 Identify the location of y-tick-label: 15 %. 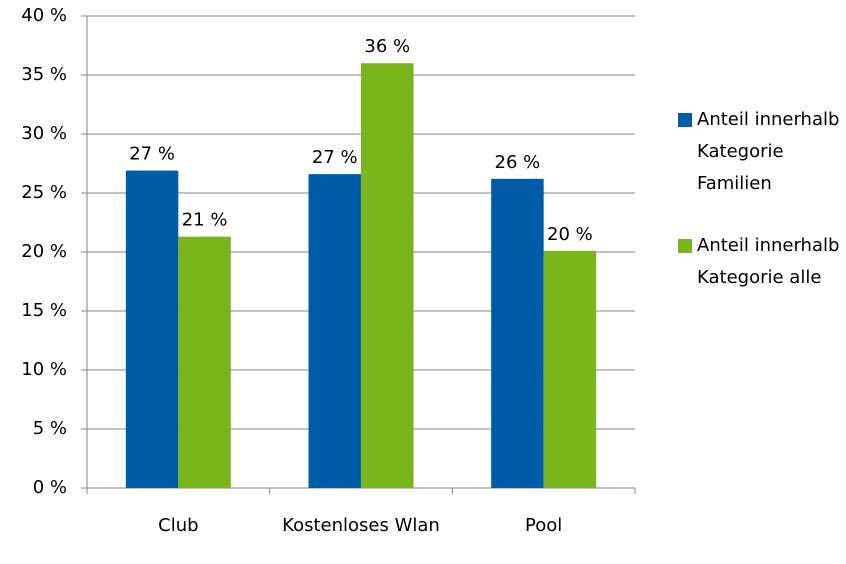
(44, 310).